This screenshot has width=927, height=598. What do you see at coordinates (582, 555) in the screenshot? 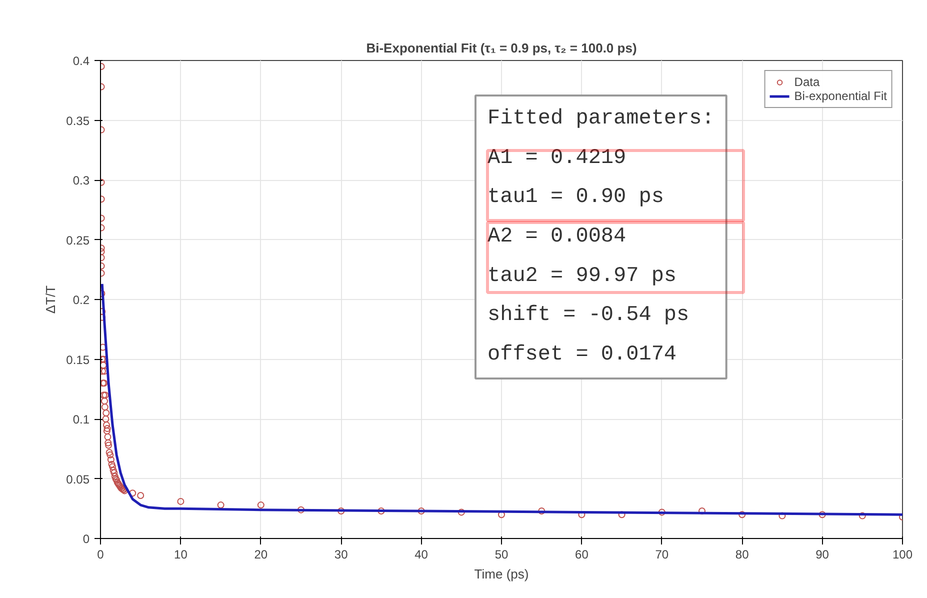
I see `x-tick-label: 60` at bounding box center [582, 555].